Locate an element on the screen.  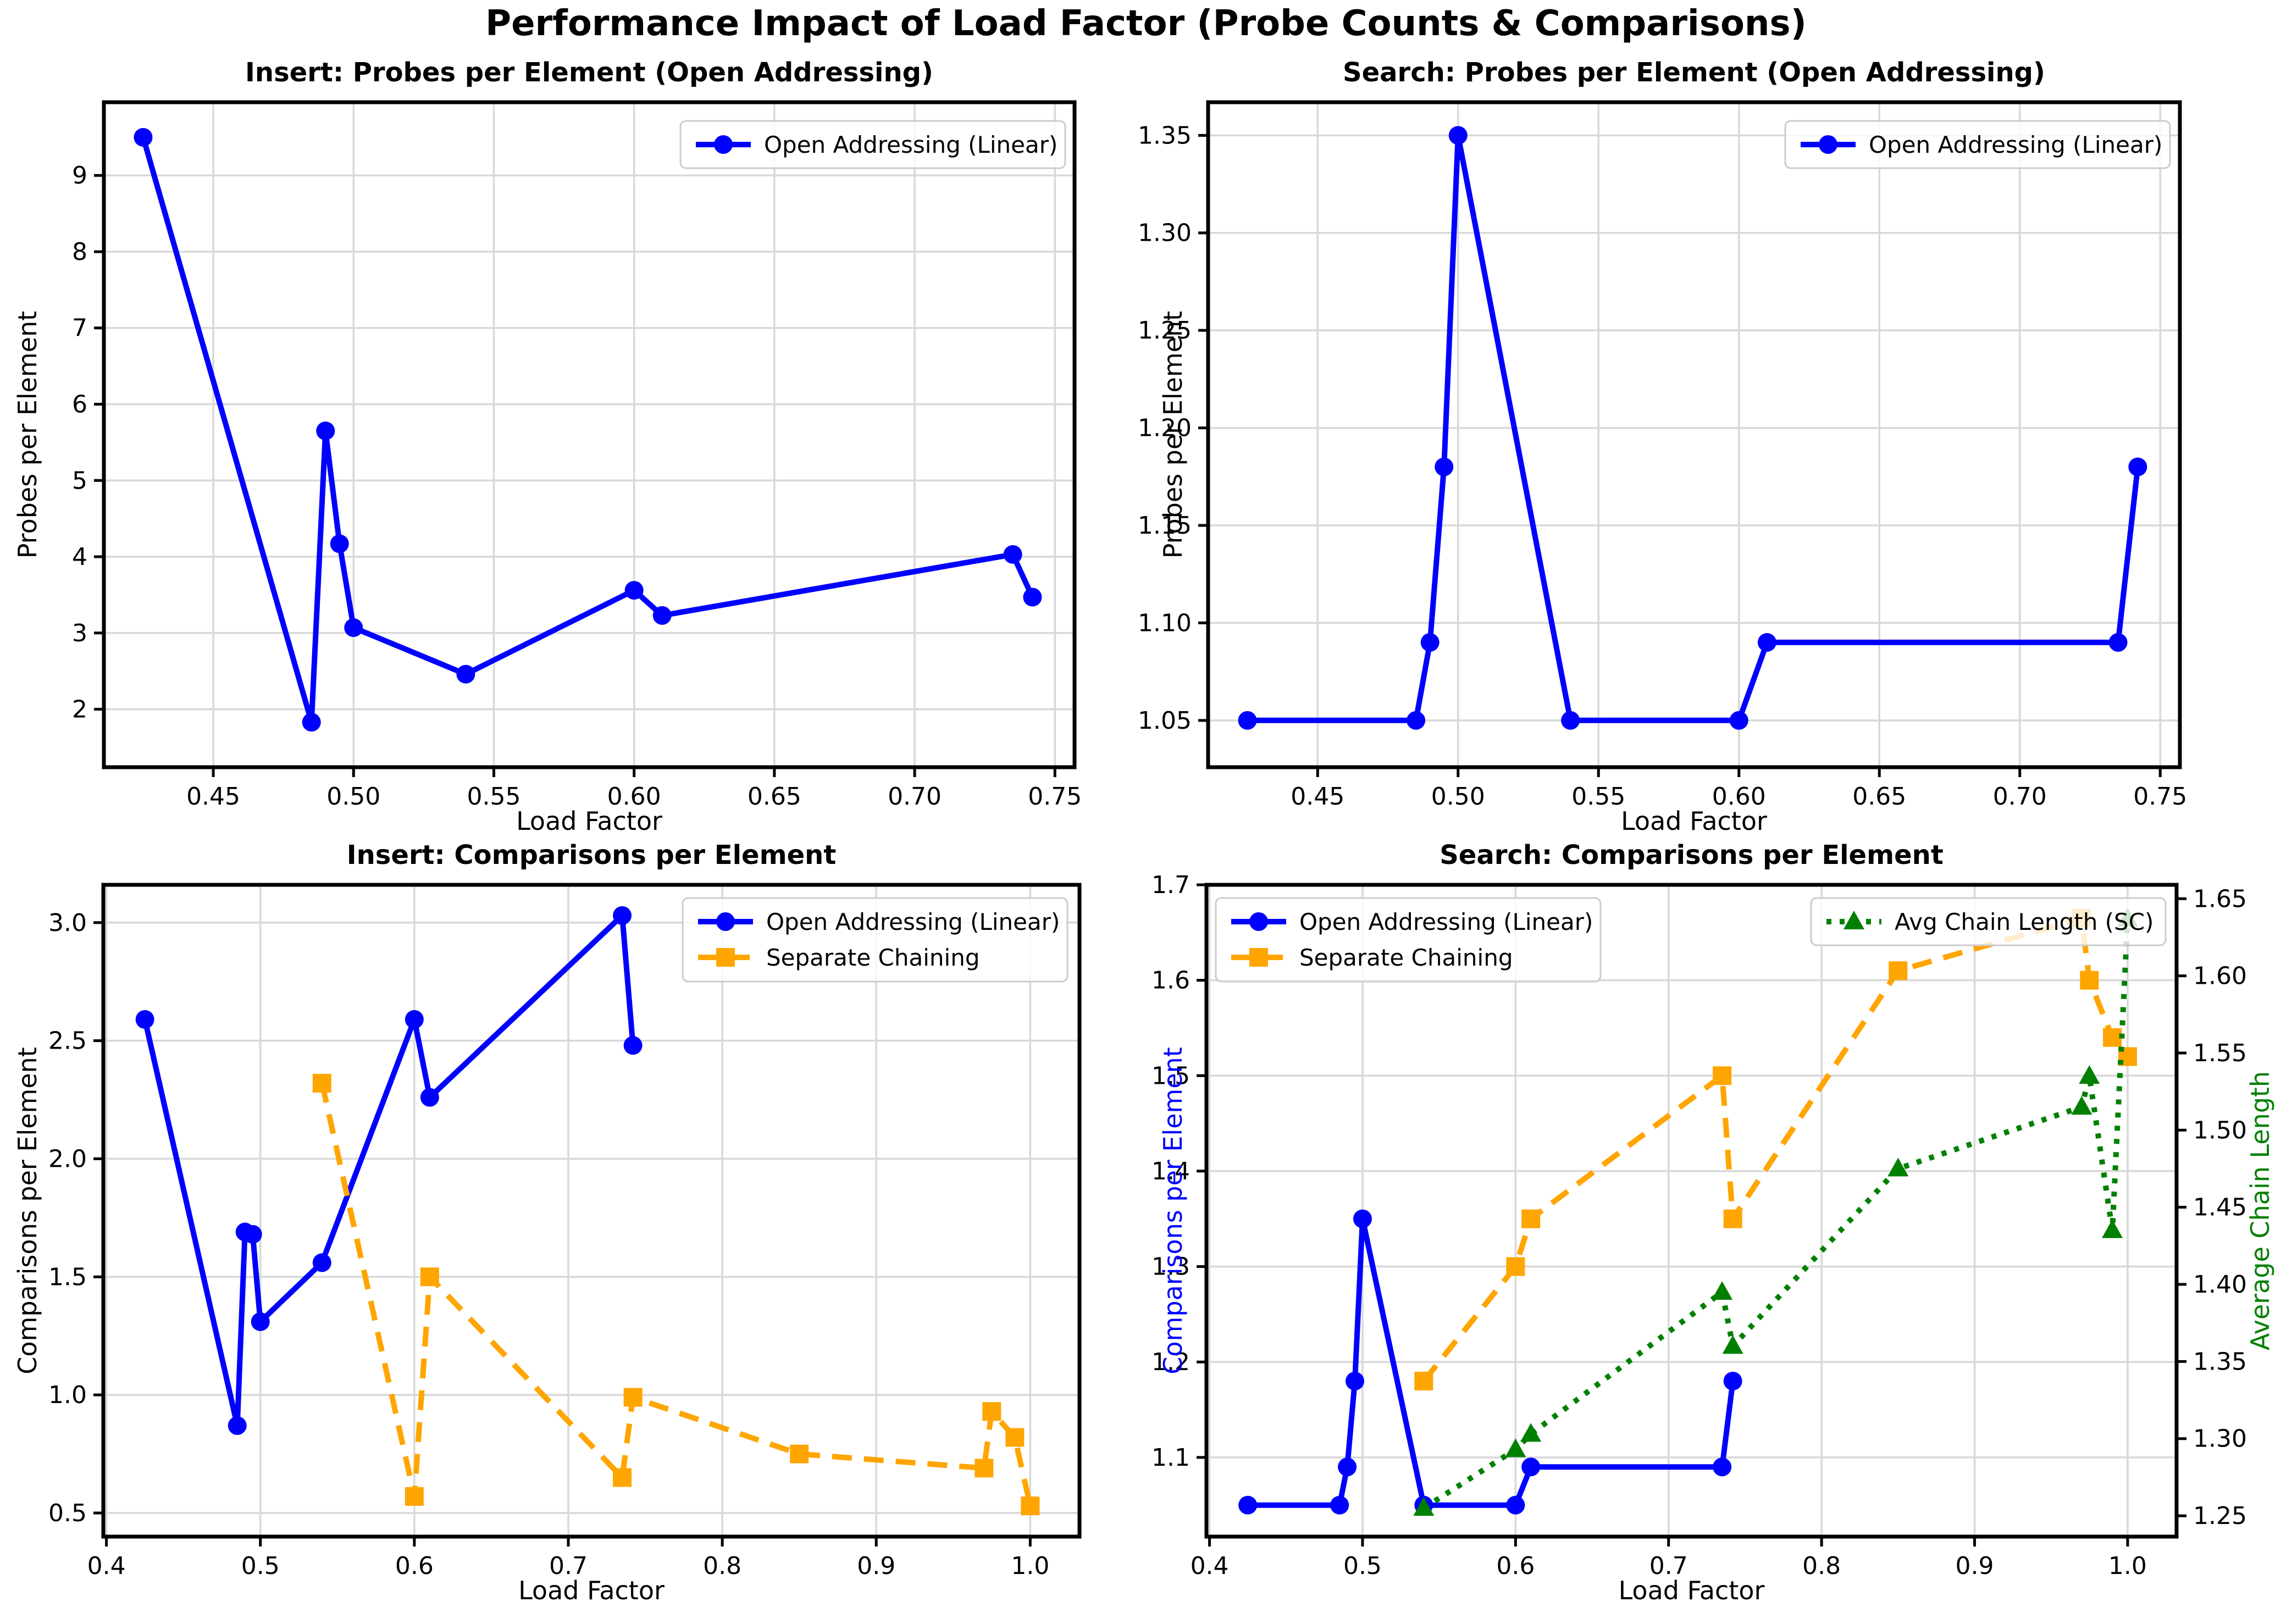
x-tick-label: 0.45 is located at coordinates (213, 797).